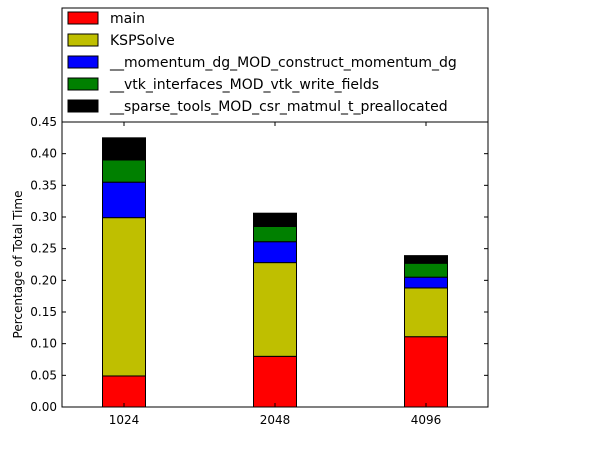  What do you see at coordinates (43, 249) in the screenshot?
I see `y-tick-label: 0.25` at bounding box center [43, 249].